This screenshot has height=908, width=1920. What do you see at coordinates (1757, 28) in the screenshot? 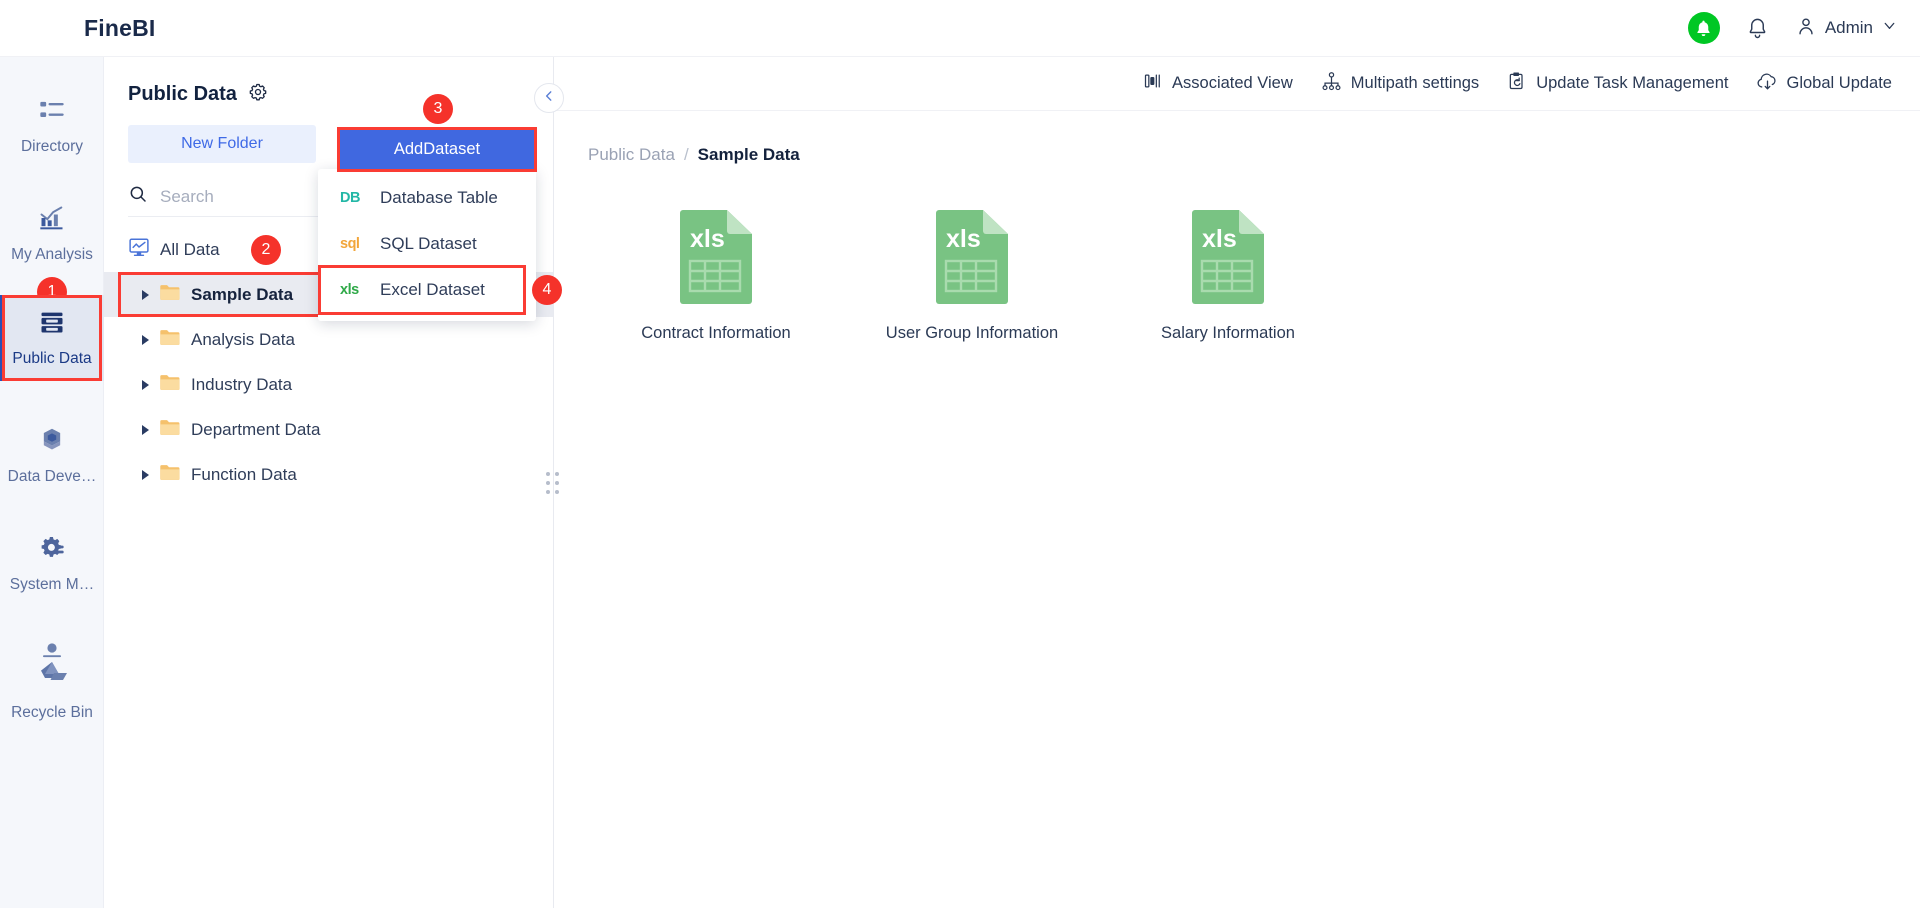
I see `bell-icon` at bounding box center [1757, 28].